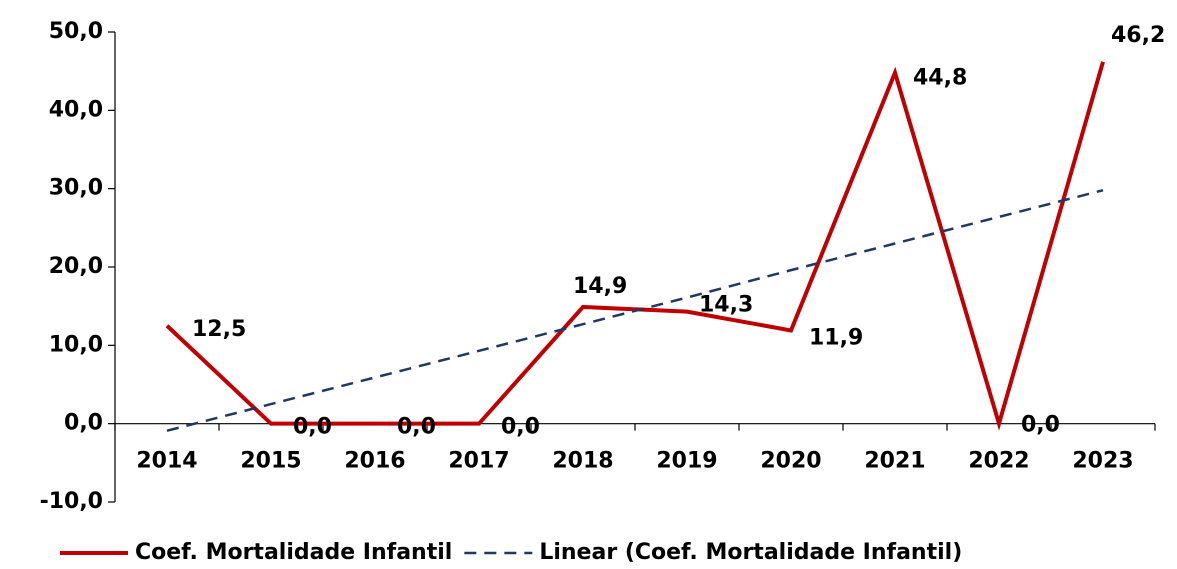  I want to click on y-tick-label: 30,0, so click(76, 188).